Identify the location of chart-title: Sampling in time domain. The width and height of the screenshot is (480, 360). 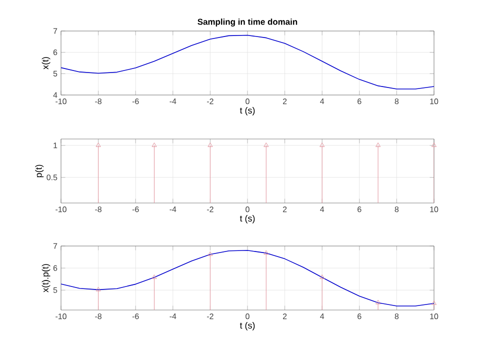
(248, 22).